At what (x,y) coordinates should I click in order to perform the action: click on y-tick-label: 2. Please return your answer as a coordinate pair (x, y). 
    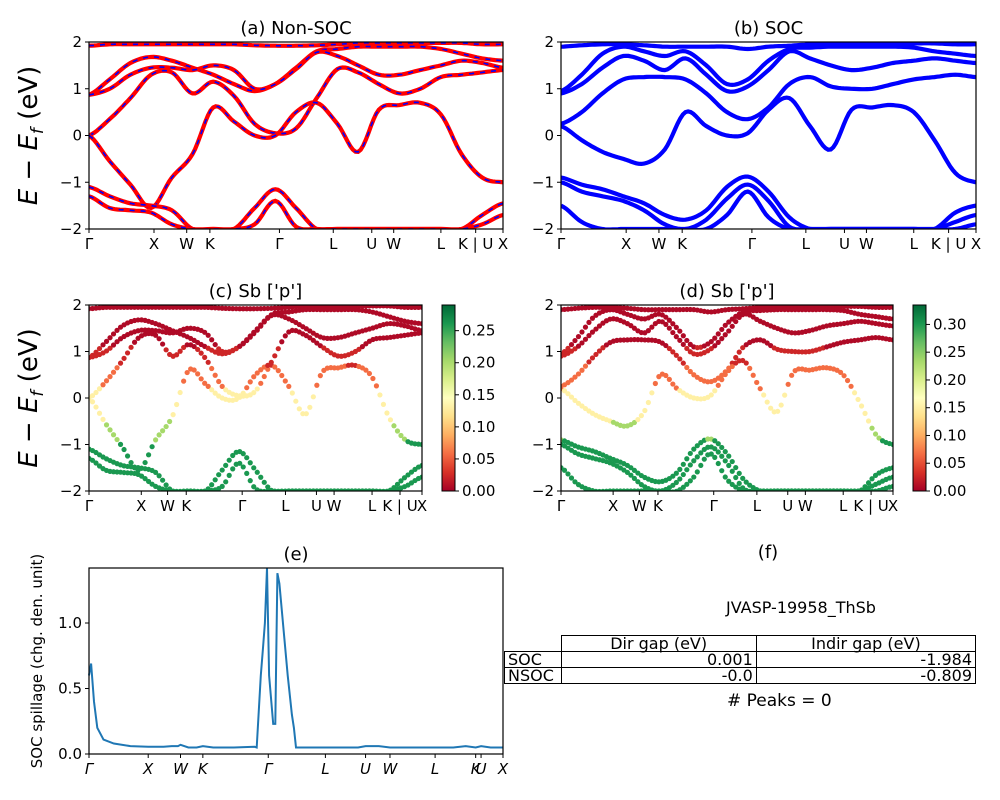
    Looking at the image, I should click on (77, 305).